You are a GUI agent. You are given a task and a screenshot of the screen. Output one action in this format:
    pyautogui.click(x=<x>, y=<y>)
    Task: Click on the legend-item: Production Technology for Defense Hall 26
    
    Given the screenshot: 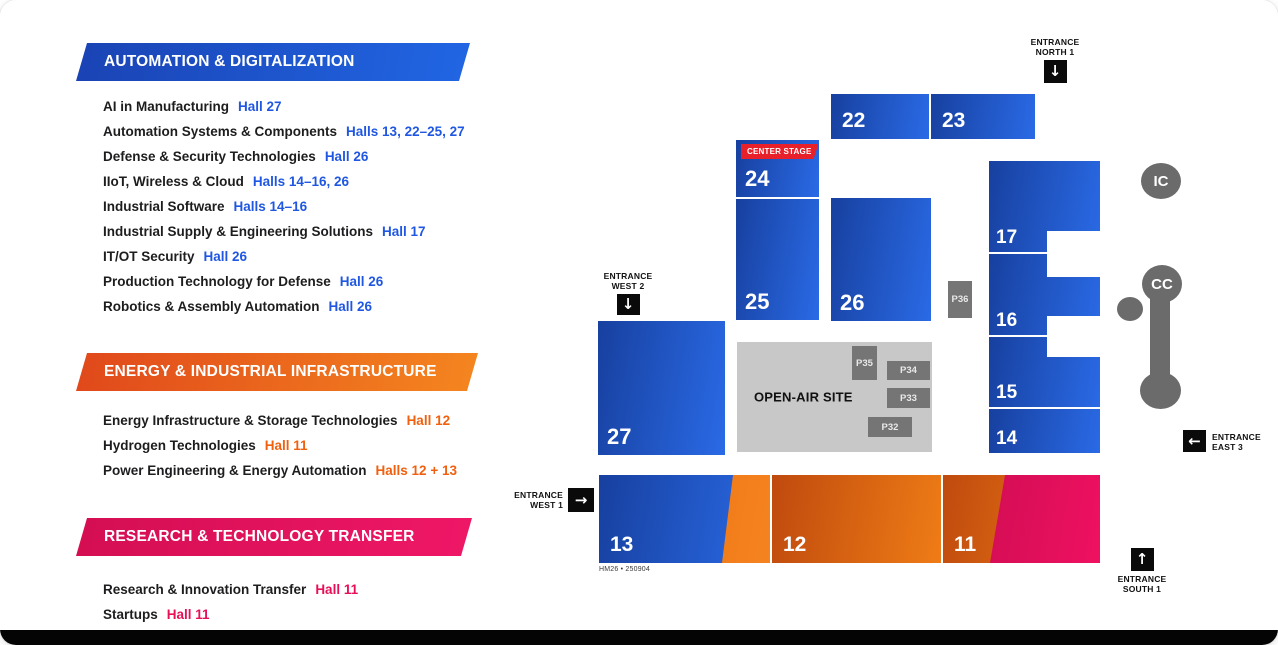 What is the action you would take?
    pyautogui.click(x=243, y=281)
    